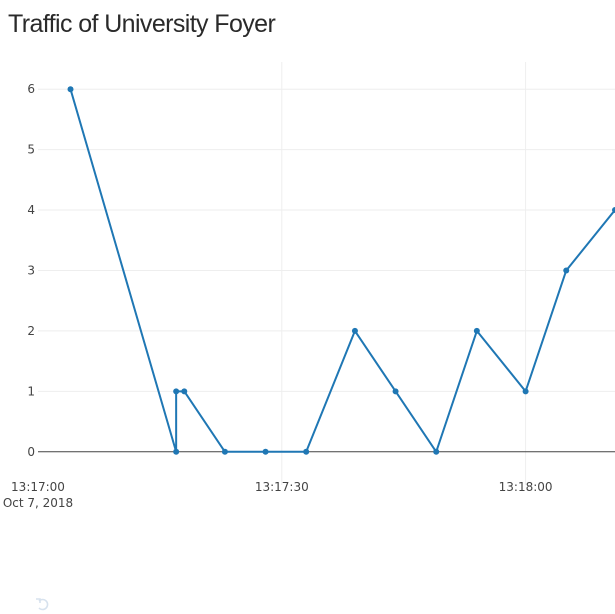 The height and width of the screenshot is (614, 615). What do you see at coordinates (526, 487) in the screenshot?
I see `x-tick-label: 13:18:00` at bounding box center [526, 487].